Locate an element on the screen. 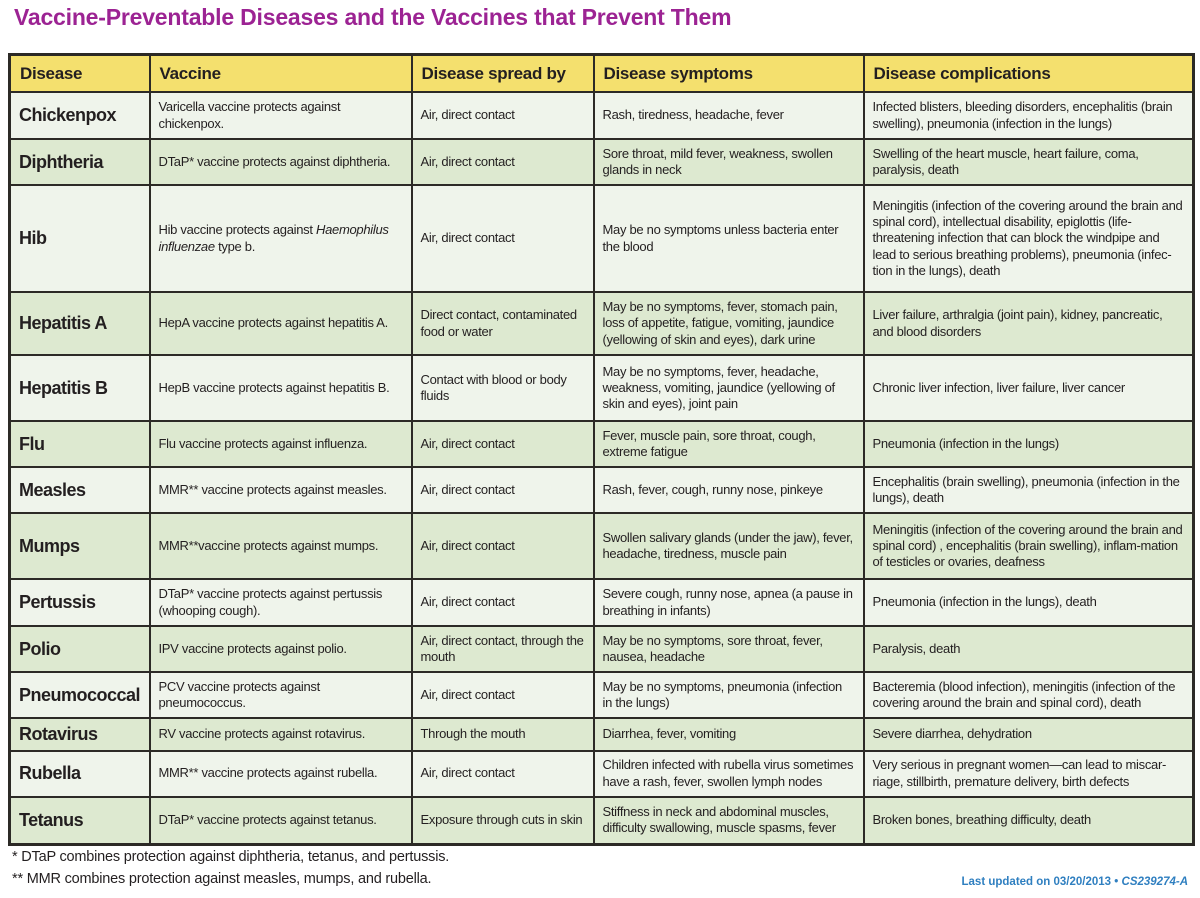 This screenshot has width=1200, height=898. cell-disease: Pertussis is located at coordinates (79, 602).